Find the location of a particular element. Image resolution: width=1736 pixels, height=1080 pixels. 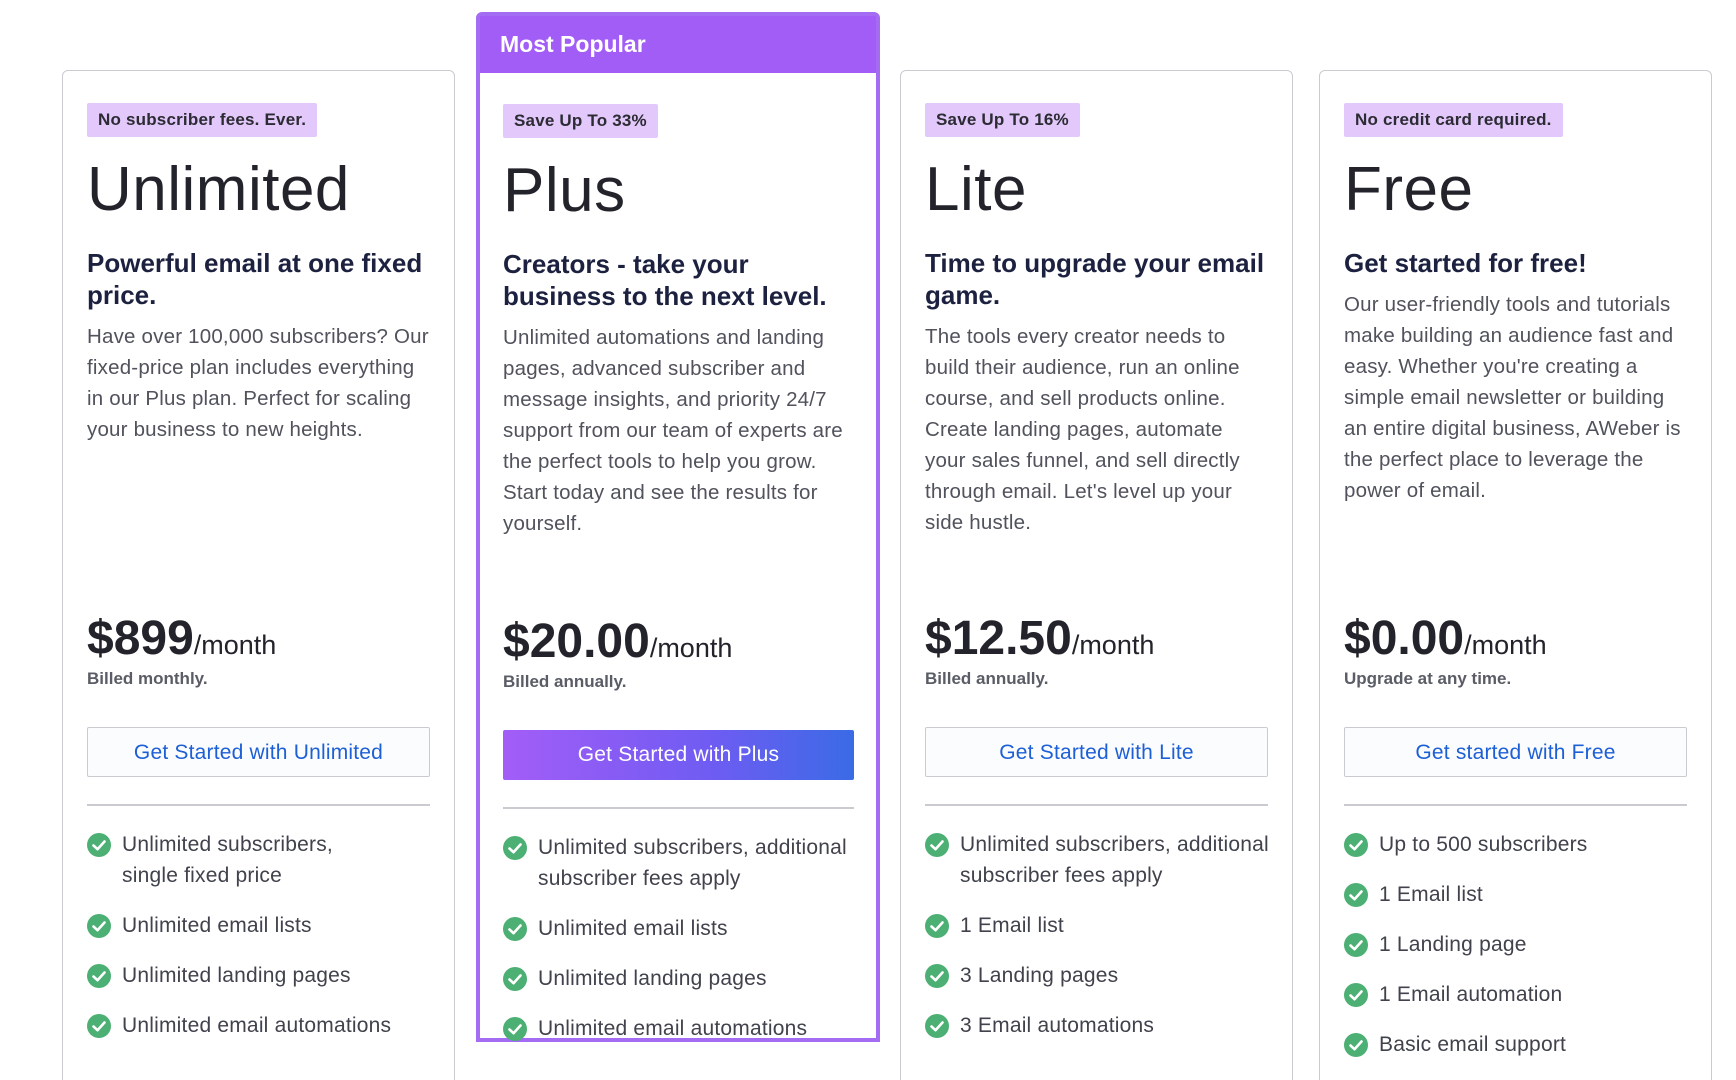

price-block: $20.00/month Billed annually. is located at coordinates (678, 653).